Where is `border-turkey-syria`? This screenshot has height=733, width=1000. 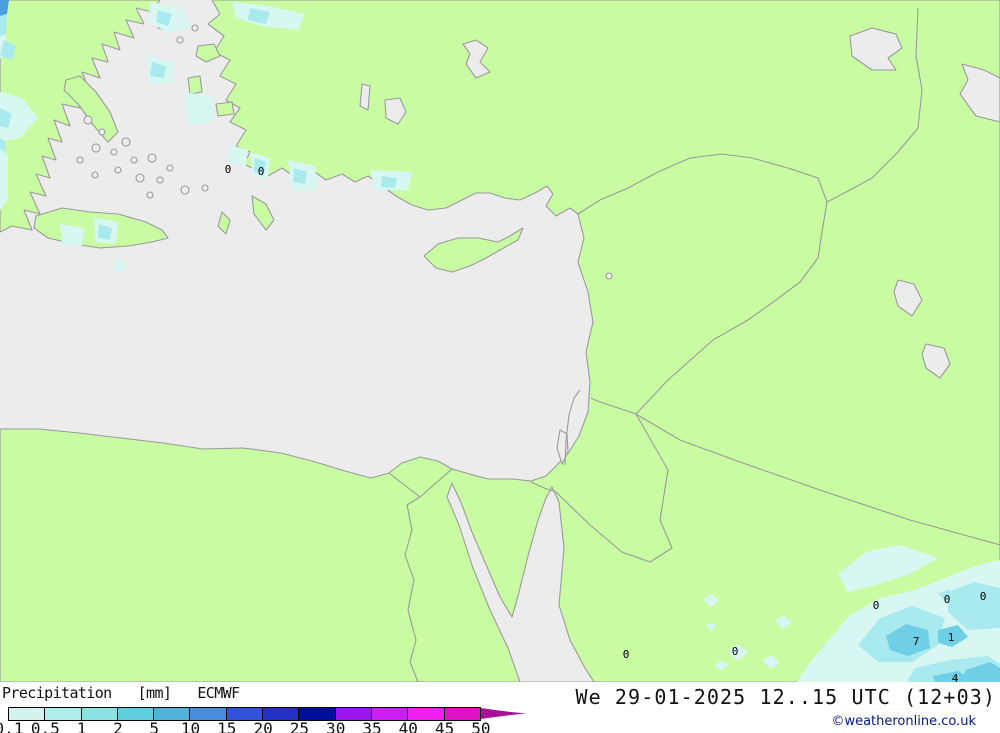 border-turkey-syria is located at coordinates (702, 184).